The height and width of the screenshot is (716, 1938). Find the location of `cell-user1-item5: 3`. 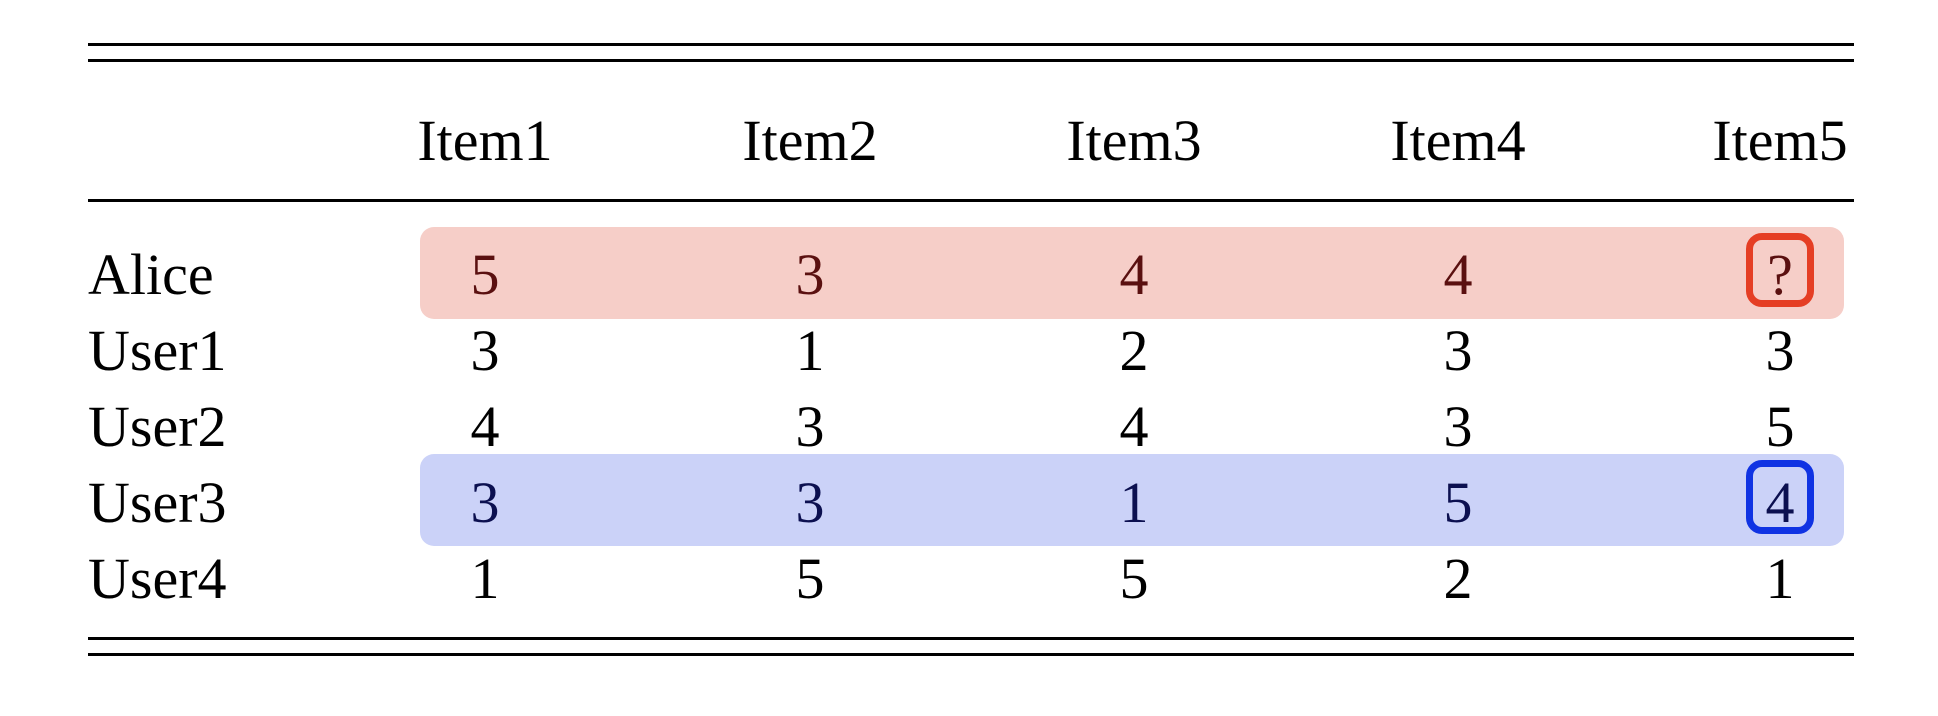

cell-user1-item5: 3 is located at coordinates (1780, 350).